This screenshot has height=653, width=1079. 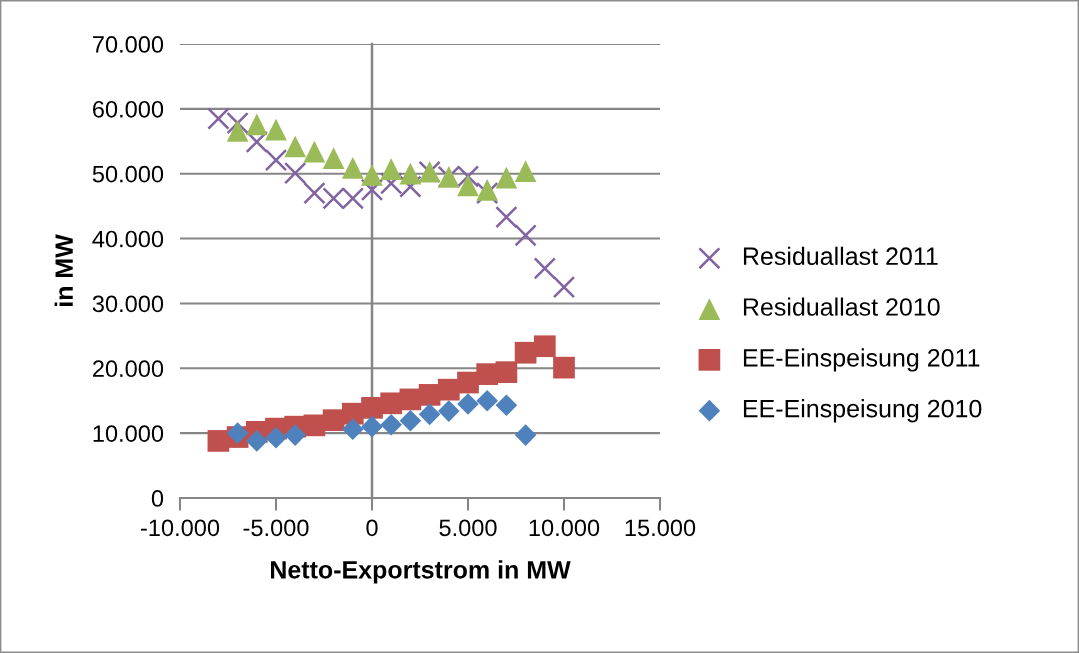 I want to click on y-tick-label: 0, so click(x=157, y=498).